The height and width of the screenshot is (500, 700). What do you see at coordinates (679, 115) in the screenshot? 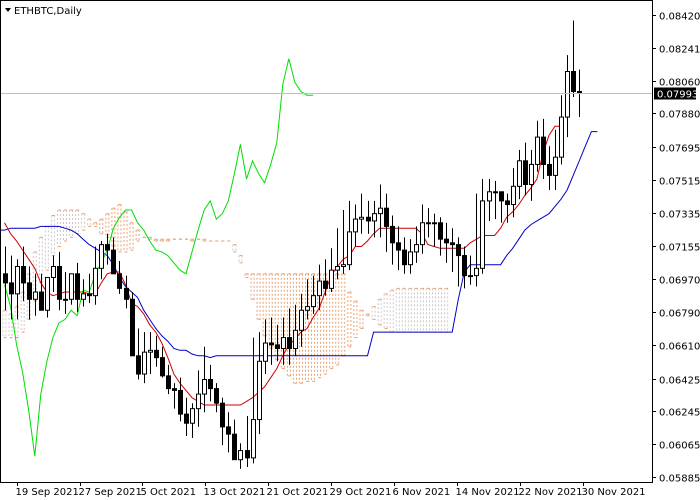
I see `y-tick-label: 0.07880` at bounding box center [679, 115].